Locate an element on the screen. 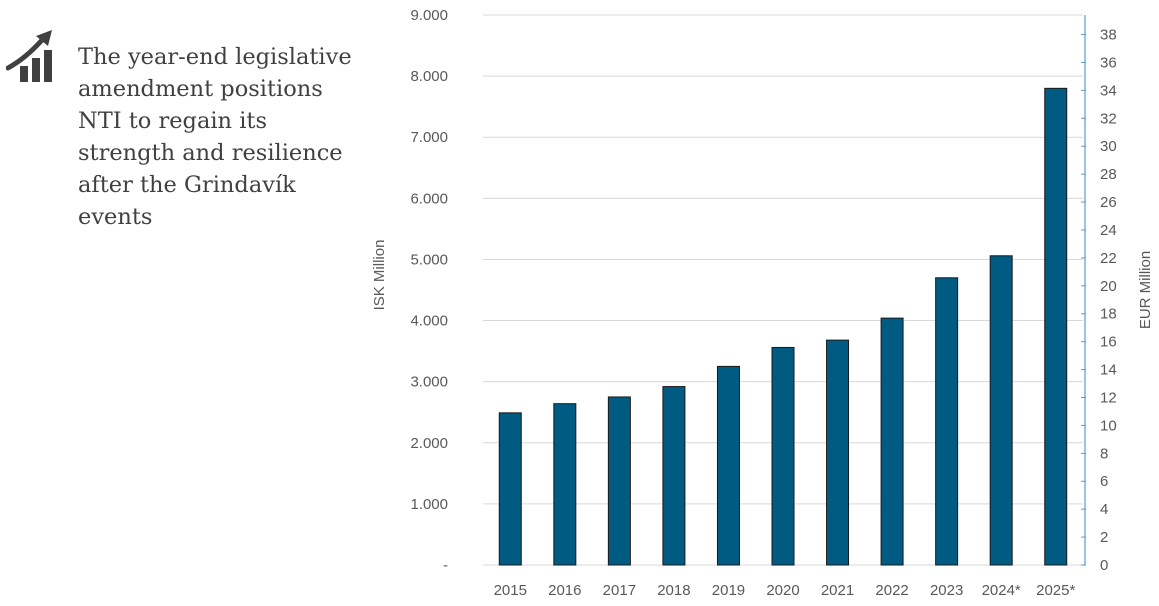 The height and width of the screenshot is (606, 1159). y2-tick-label: 30 is located at coordinates (1108, 146).